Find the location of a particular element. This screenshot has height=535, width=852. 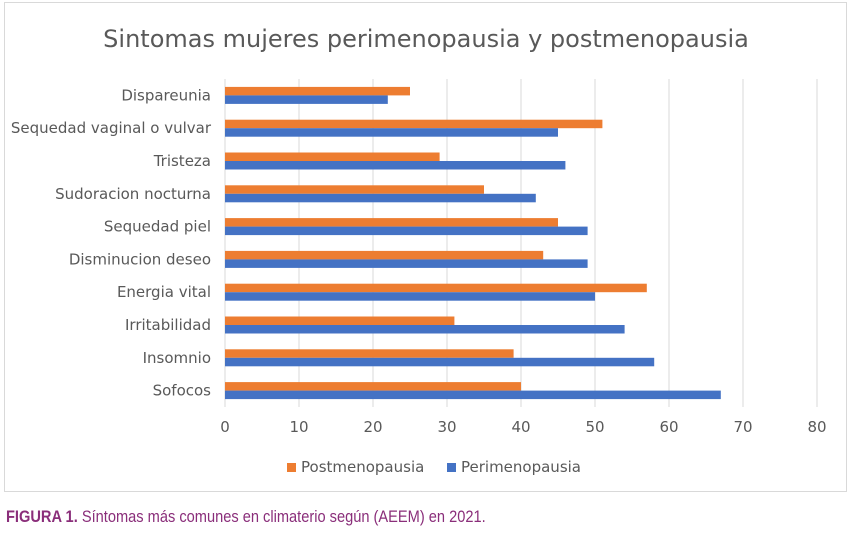

category-label: Energia vital is located at coordinates (164, 292).